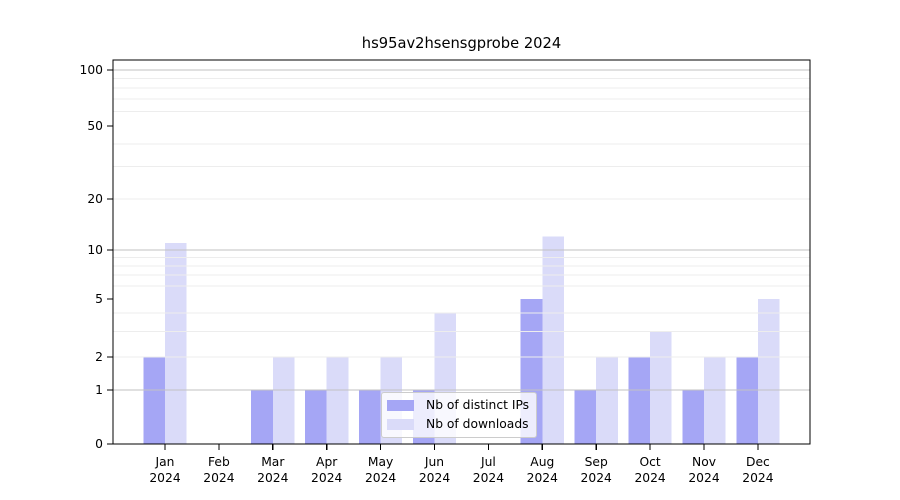 This screenshot has width=900, height=500. I want to click on bar-downloads-jan, so click(176, 343).